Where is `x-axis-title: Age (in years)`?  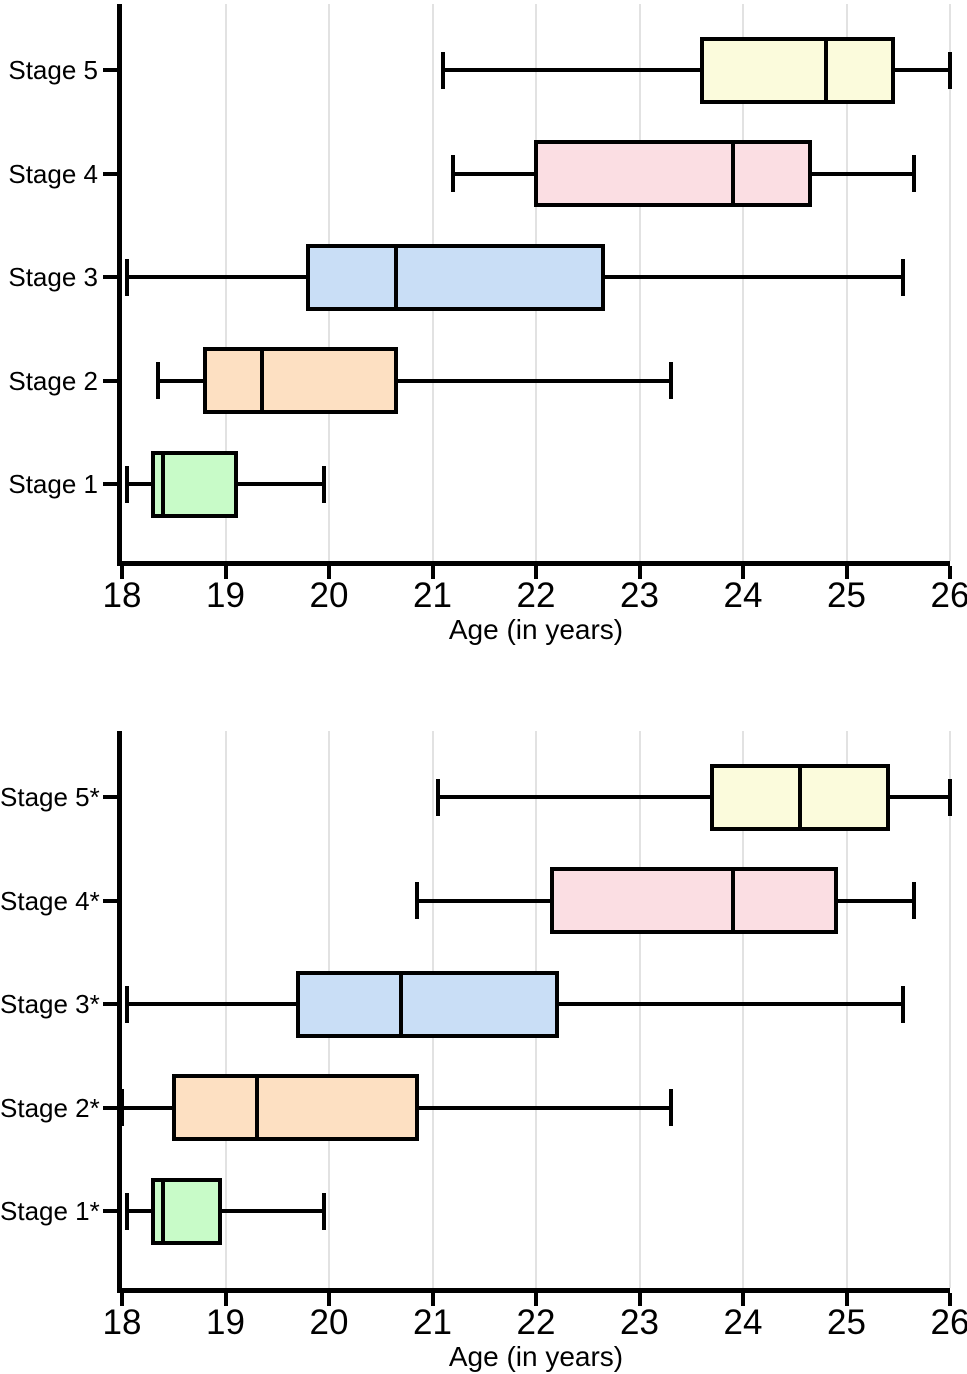 x-axis-title: Age (in years) is located at coordinates (536, 629).